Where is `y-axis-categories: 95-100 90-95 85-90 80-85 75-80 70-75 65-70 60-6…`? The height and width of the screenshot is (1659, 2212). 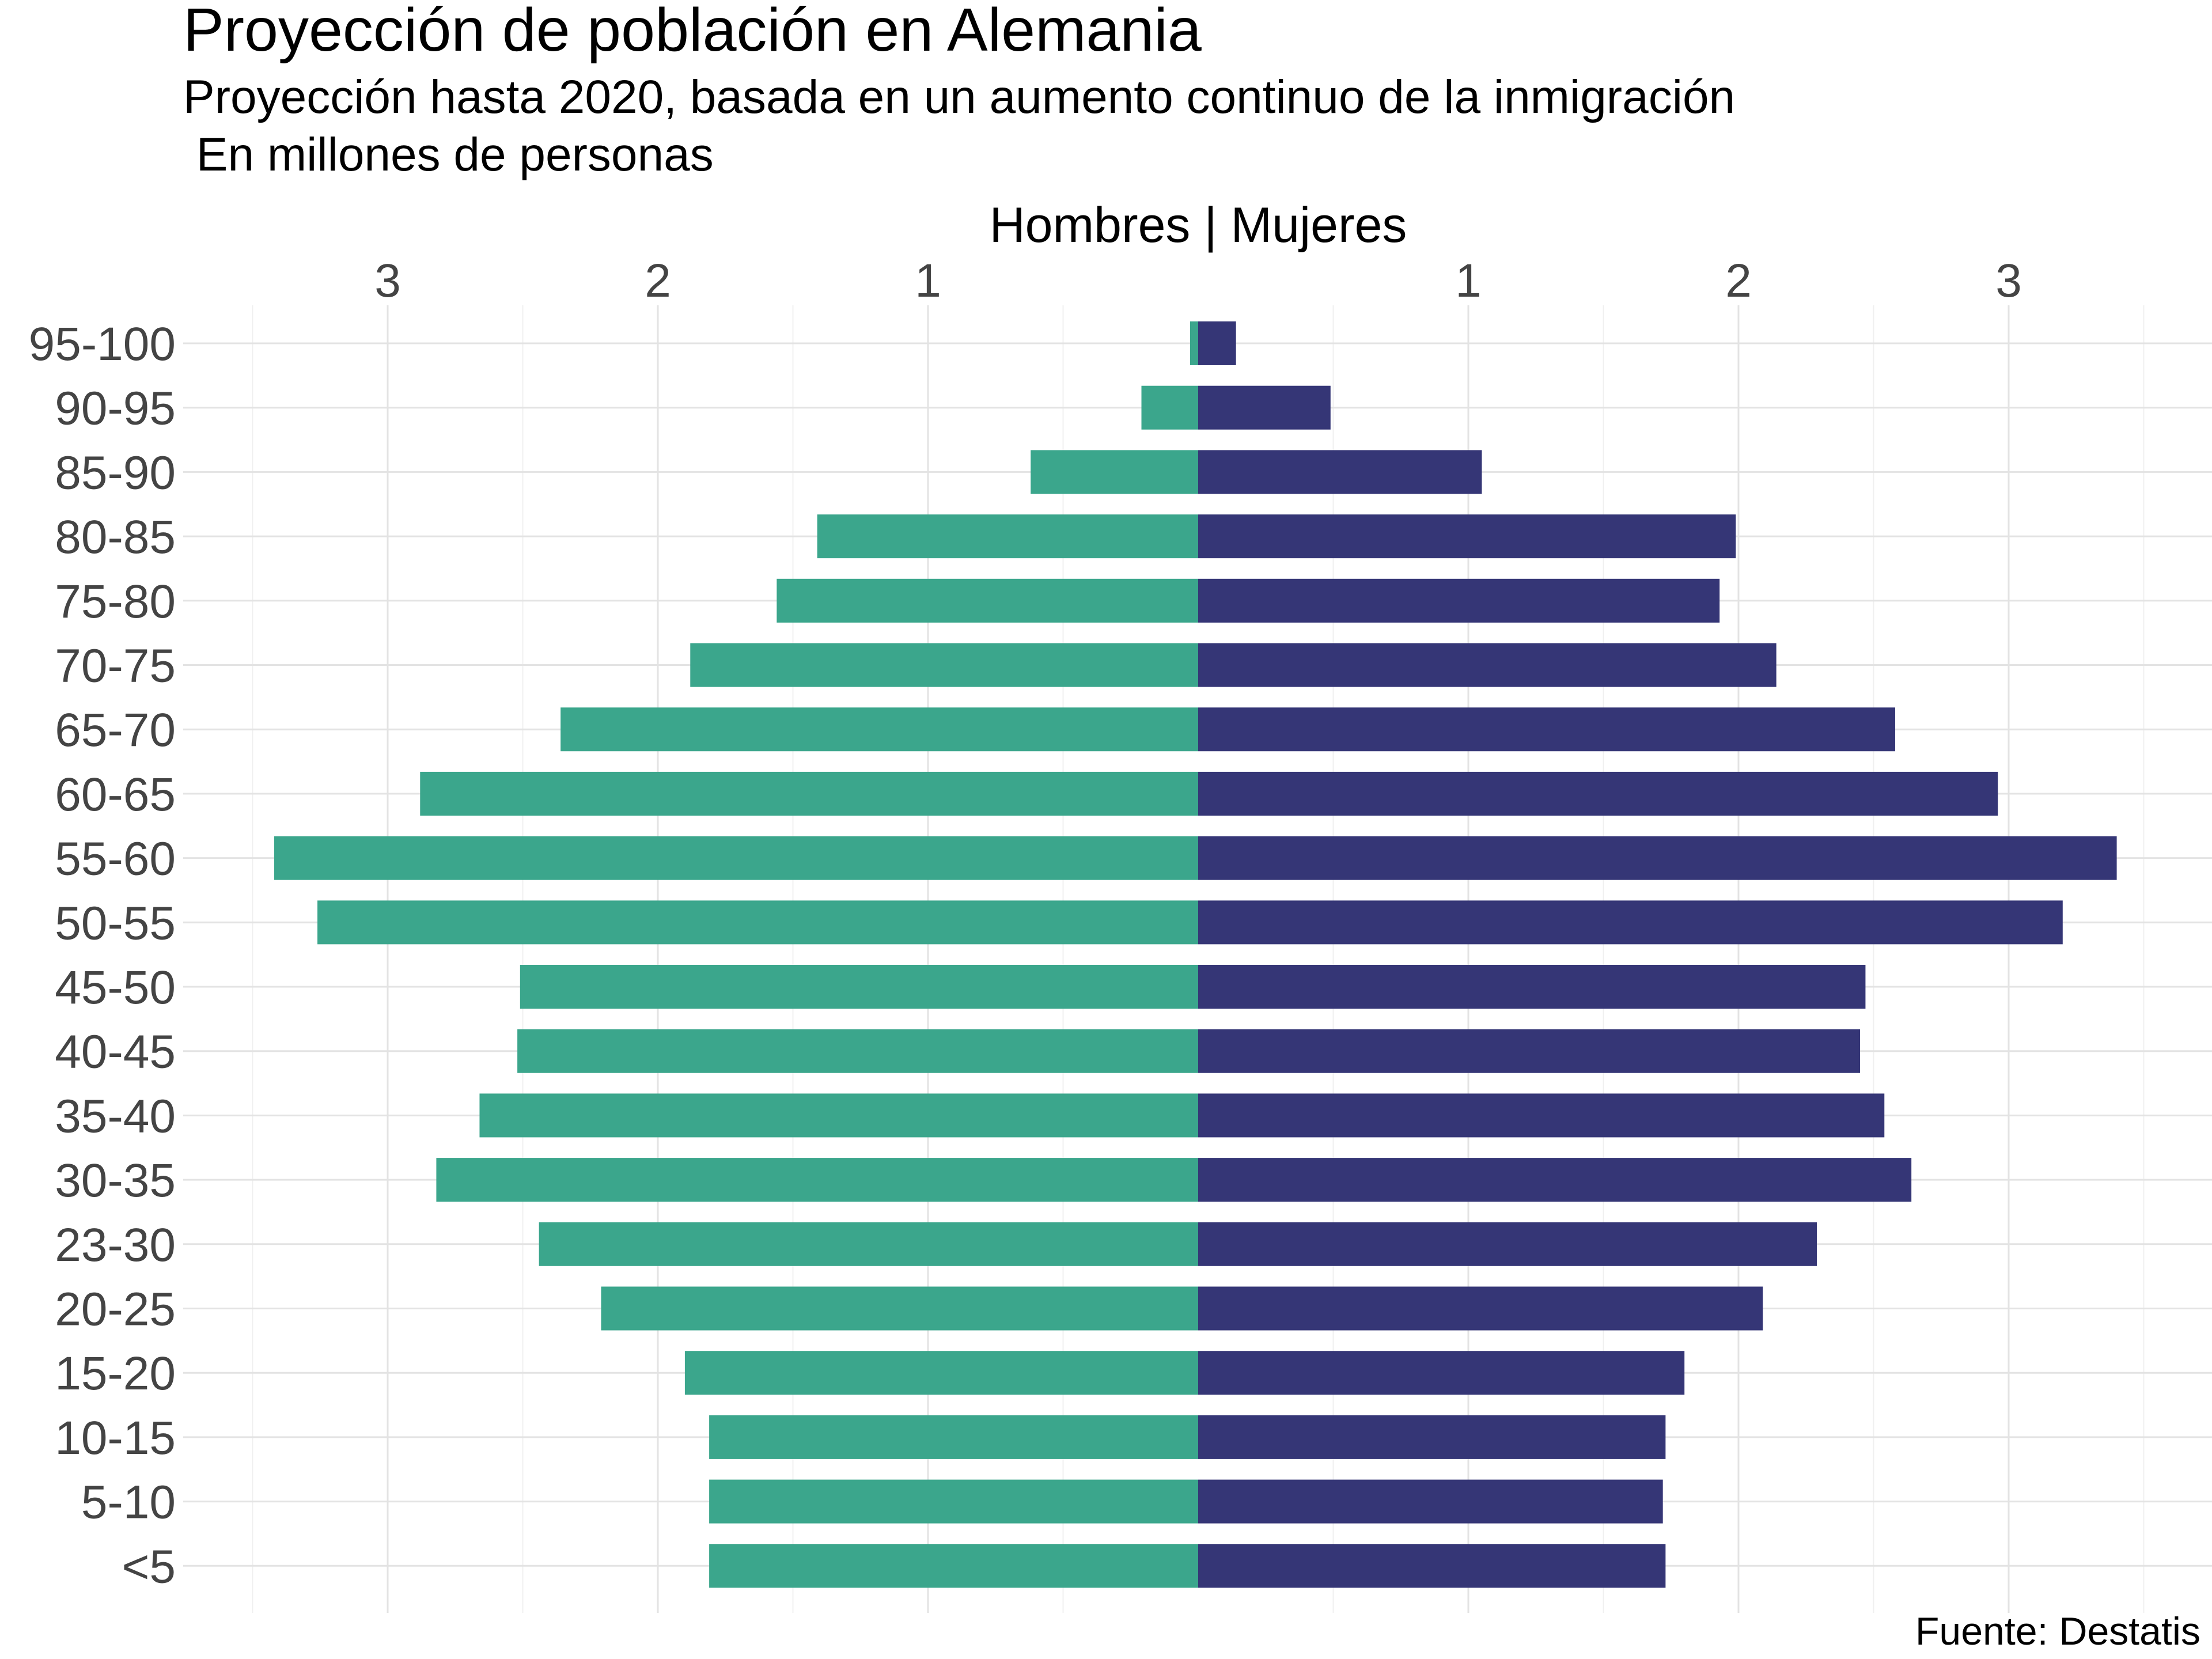 y-axis-categories: 95-100 90-95 85-90 80-85 75-80 70-75 65-70 60-6… is located at coordinates (102, 955).